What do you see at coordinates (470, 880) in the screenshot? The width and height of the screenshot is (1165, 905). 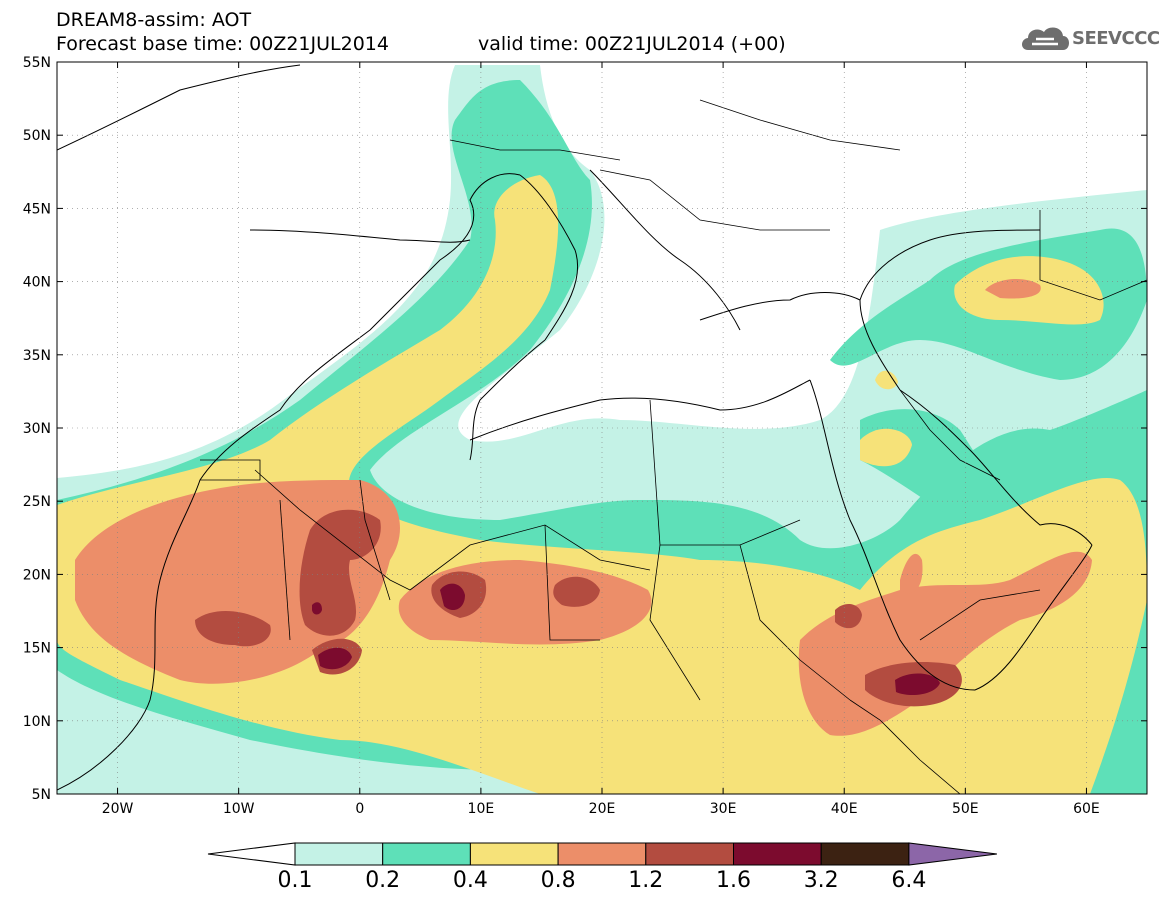 I see `colorbar-label: 0.4` at bounding box center [470, 880].